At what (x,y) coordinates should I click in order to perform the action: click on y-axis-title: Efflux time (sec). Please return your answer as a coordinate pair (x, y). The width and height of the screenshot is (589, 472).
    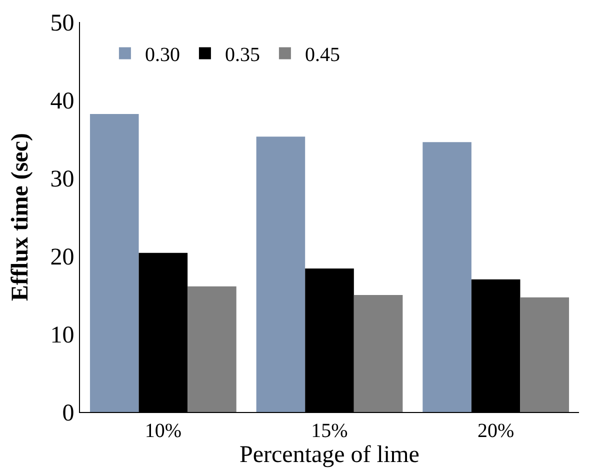
    Looking at the image, I should click on (20, 217).